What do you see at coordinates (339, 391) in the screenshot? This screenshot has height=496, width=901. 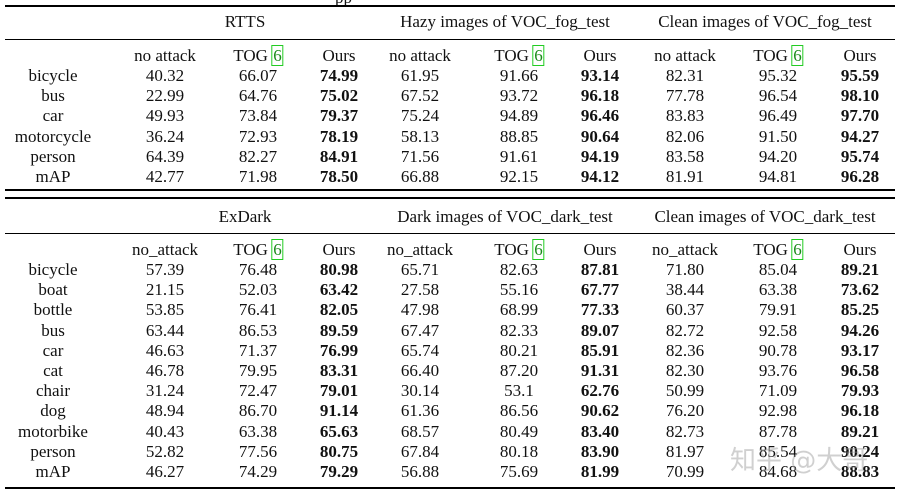 I see `table-cell: 79.01` at bounding box center [339, 391].